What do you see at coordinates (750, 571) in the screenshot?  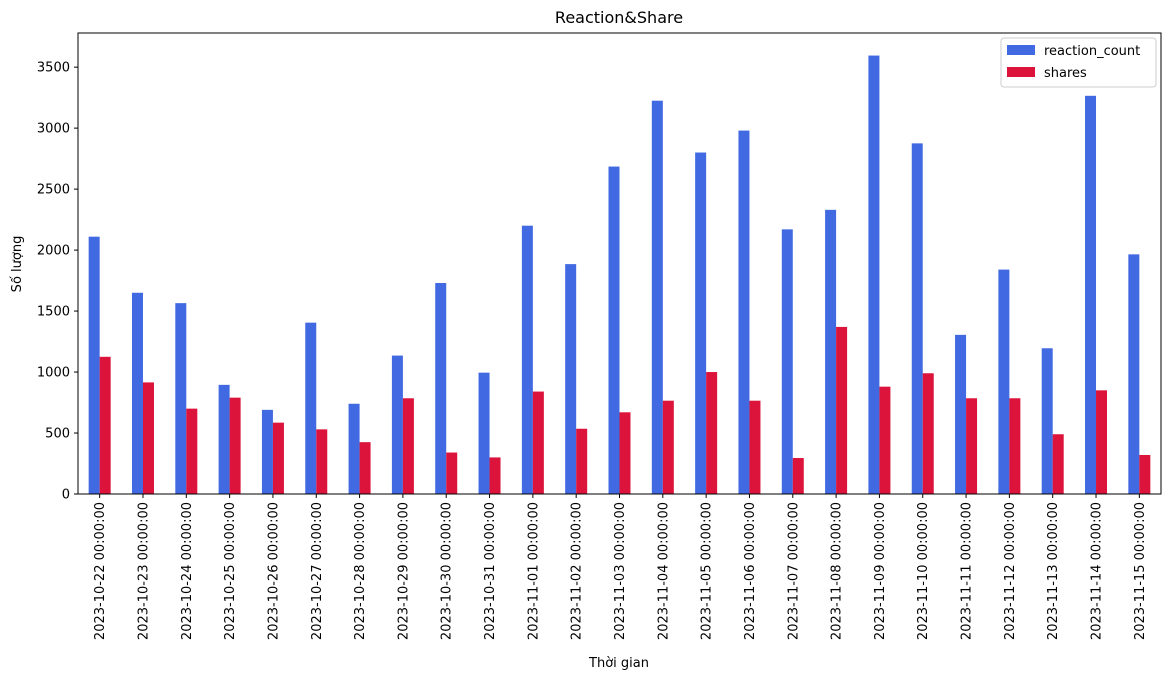 I see `x-tick-label-15: 2023-11-06 00:00:00` at bounding box center [750, 571].